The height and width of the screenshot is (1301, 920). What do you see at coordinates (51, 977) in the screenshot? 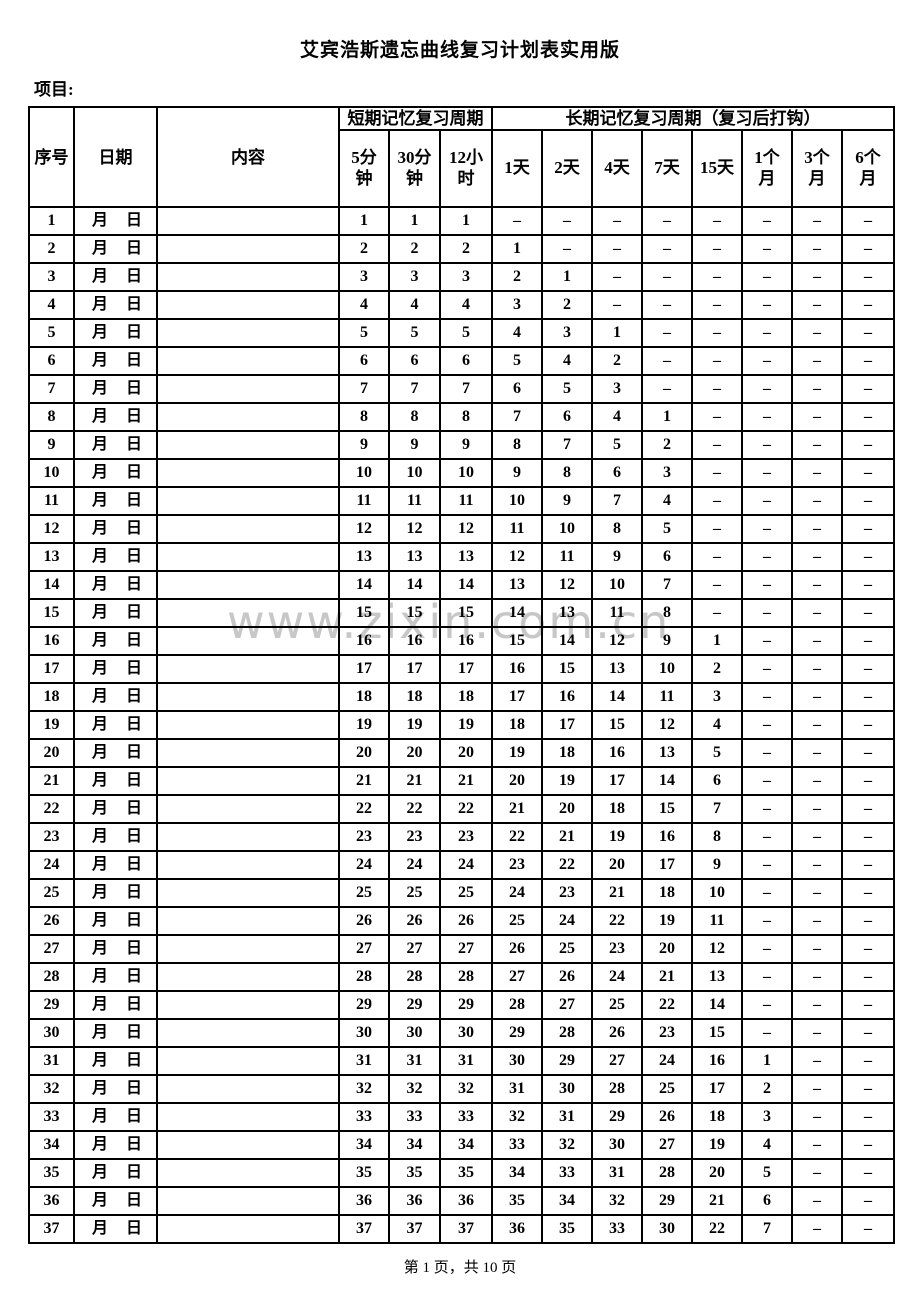
I see `row-number-cell: 28` at bounding box center [51, 977].